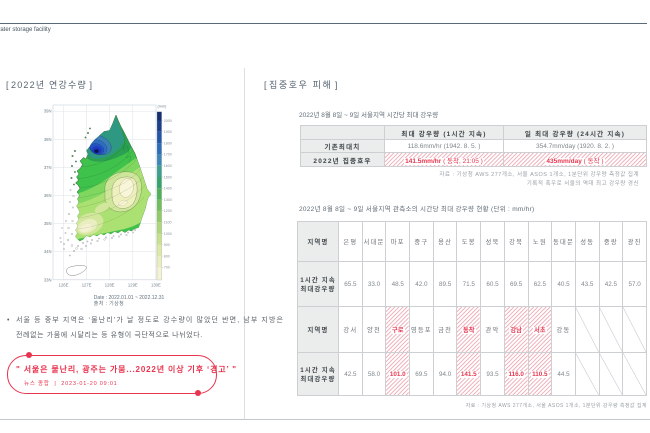  What do you see at coordinates (48, 111) in the screenshot?
I see `svg-text: 39N` at bounding box center [48, 111].